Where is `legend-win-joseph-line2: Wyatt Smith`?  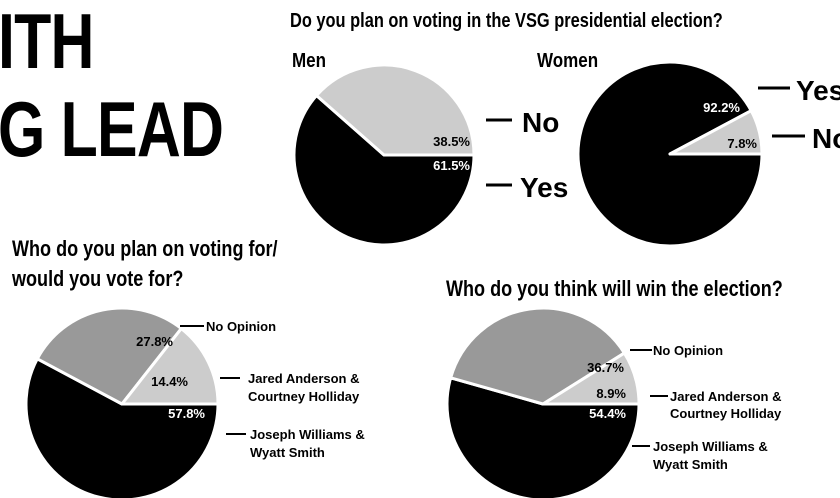
legend-win-joseph-line2: Wyatt Smith is located at coordinates (690, 464).